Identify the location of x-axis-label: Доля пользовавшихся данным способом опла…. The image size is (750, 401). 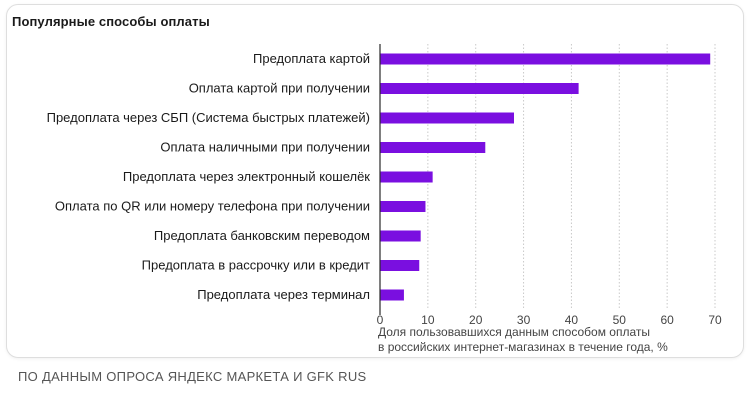
(514, 332).